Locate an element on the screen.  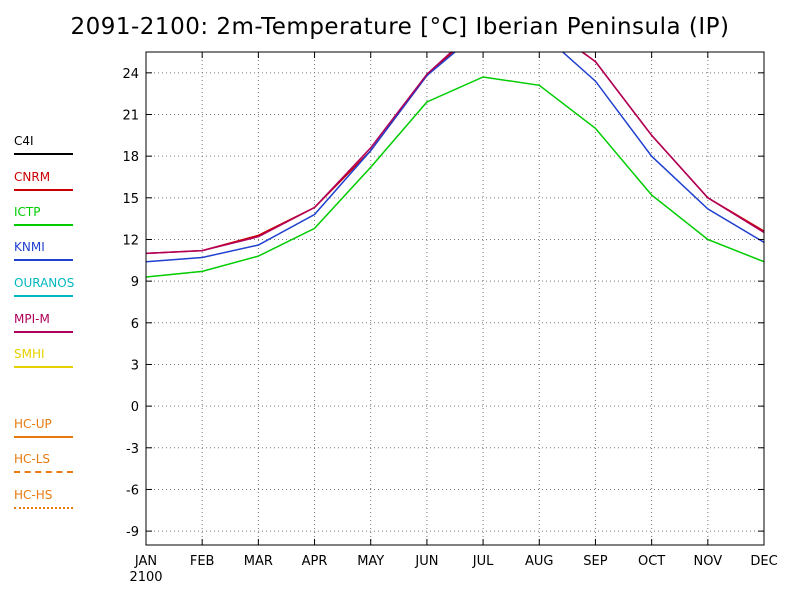
x-tick-label: NOV is located at coordinates (708, 561).